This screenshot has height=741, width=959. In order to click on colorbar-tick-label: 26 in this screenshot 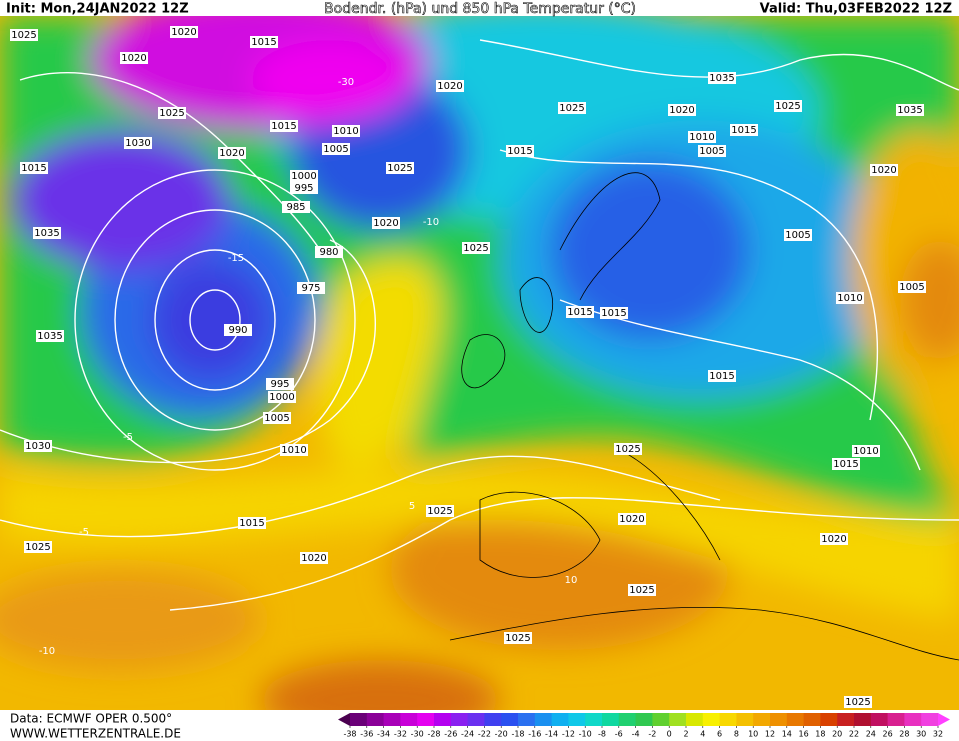, I will do `click(888, 734)`.